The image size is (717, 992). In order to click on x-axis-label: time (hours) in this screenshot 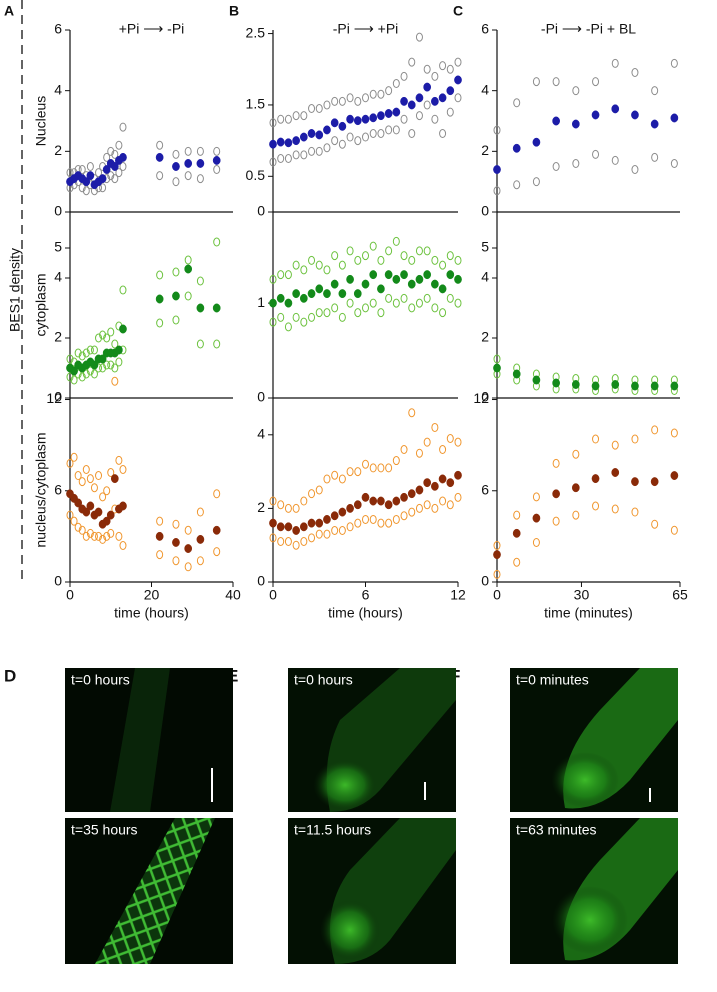, I will do `click(151, 613)`.